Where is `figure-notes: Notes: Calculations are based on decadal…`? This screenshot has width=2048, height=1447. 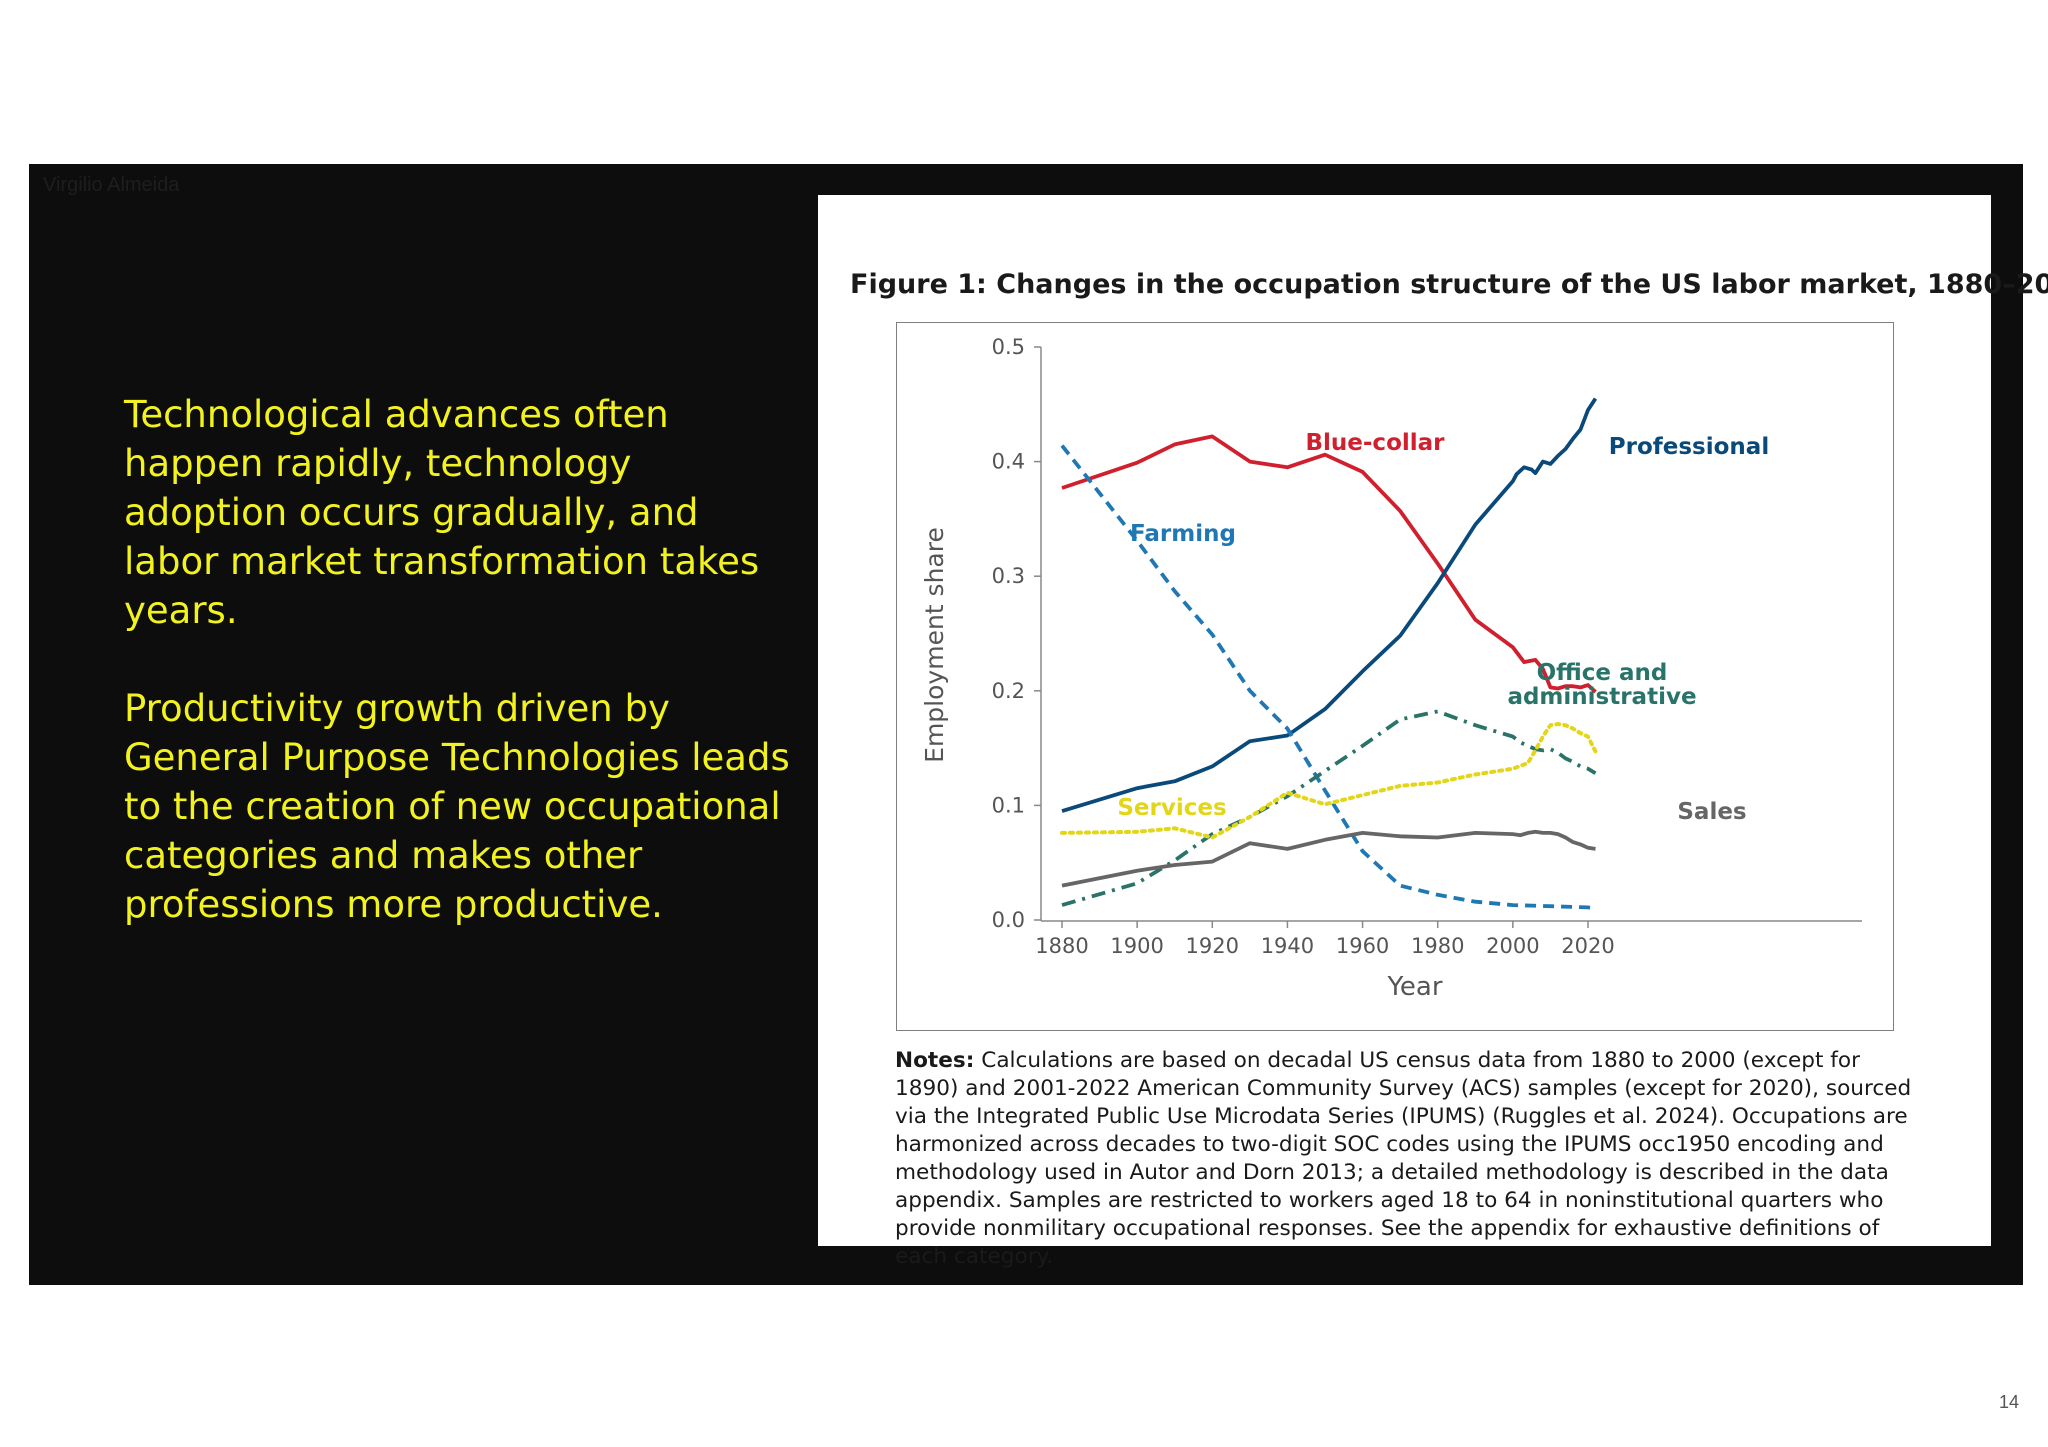
figure-notes: Notes: Calculations are based on decadal… is located at coordinates (1410, 1159).